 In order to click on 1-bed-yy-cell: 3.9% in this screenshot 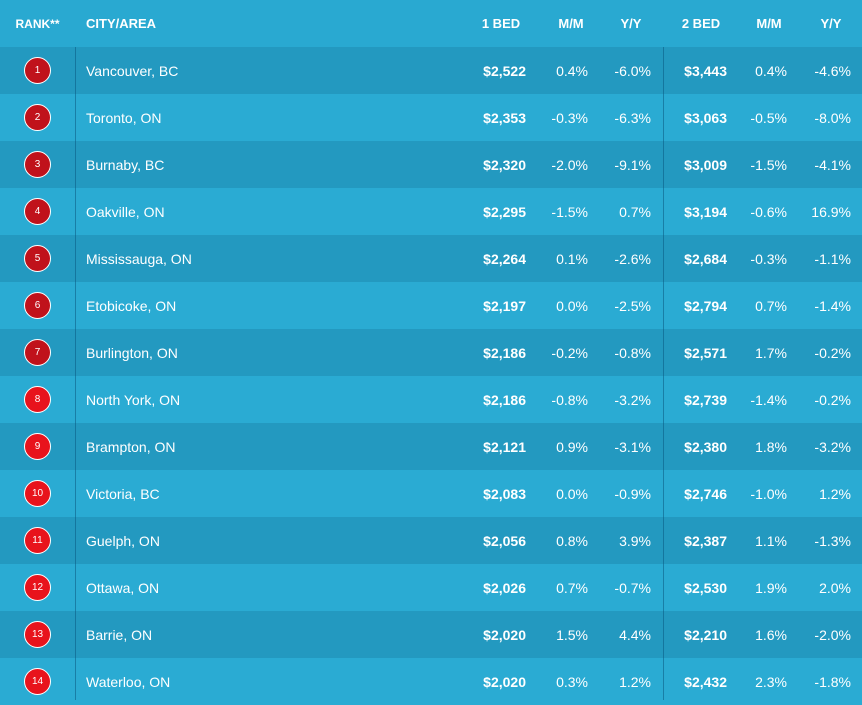, I will do `click(635, 540)`.